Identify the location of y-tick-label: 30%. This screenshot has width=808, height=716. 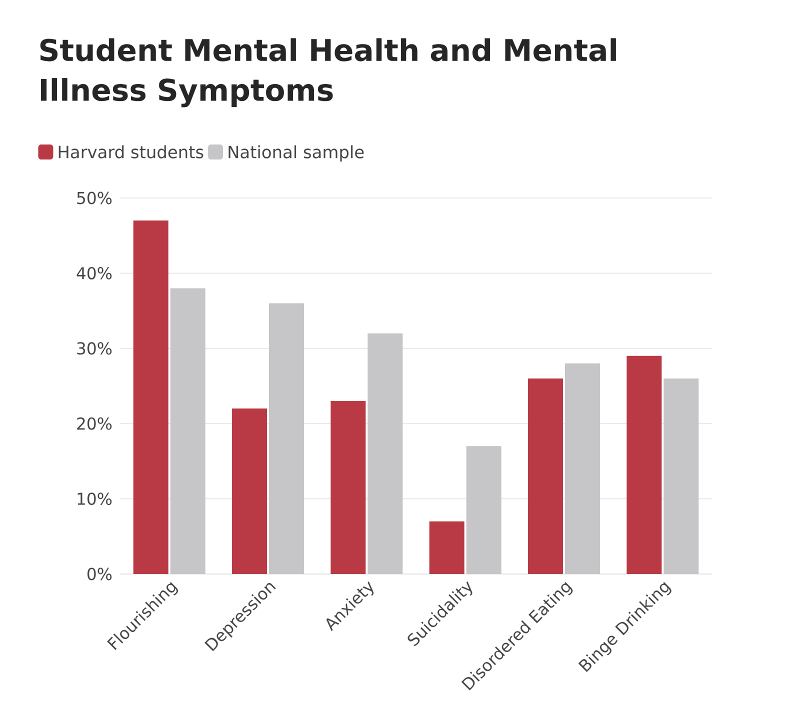
(94, 348).